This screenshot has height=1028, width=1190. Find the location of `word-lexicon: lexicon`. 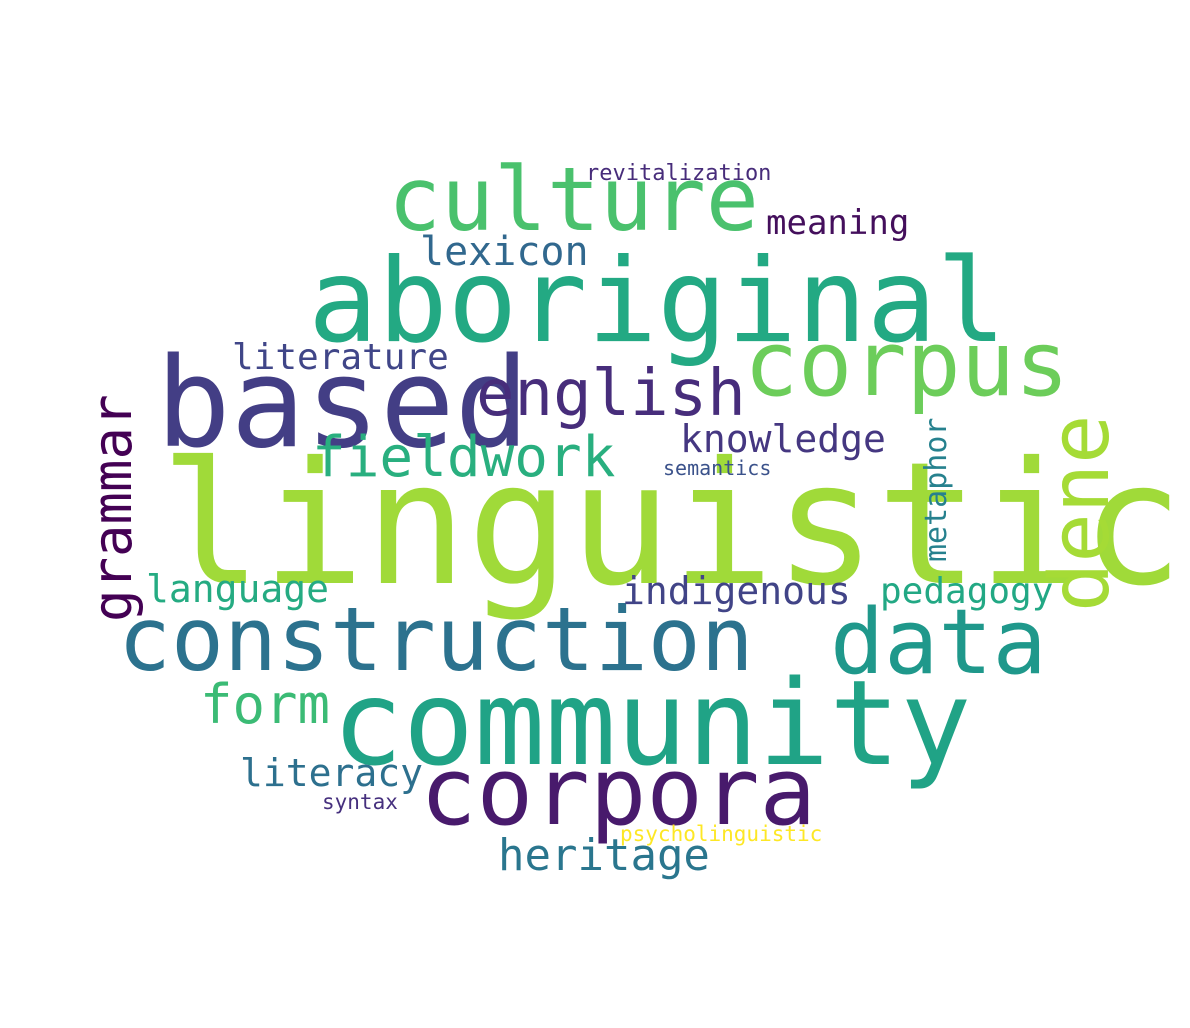

word-lexicon: lexicon is located at coordinates (504, 252).